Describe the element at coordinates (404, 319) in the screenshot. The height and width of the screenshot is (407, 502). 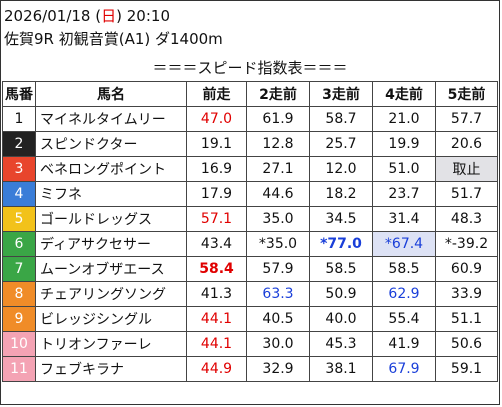
I see `speed-index-cell: 55.4` at that location.